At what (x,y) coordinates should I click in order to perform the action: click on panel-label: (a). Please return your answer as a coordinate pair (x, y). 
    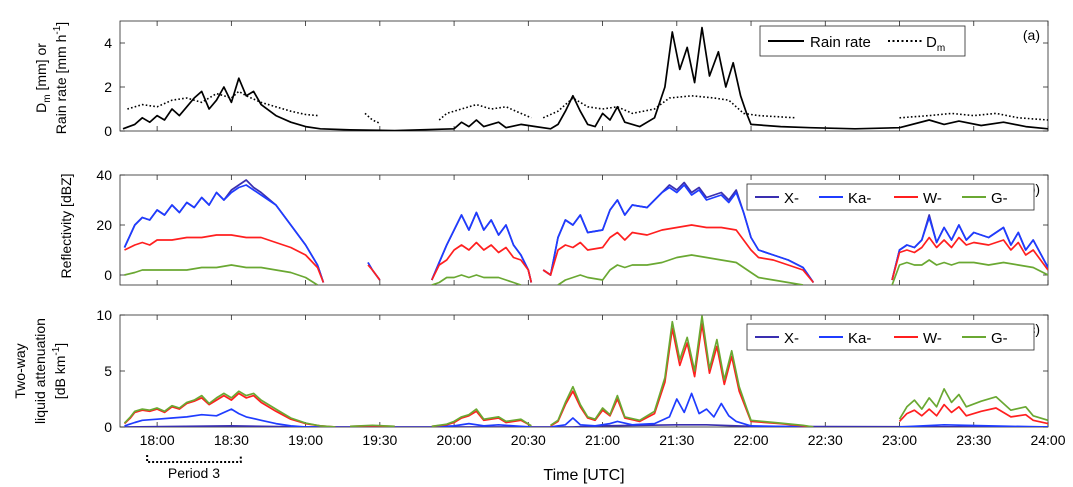
    Looking at the image, I should click on (1031, 35).